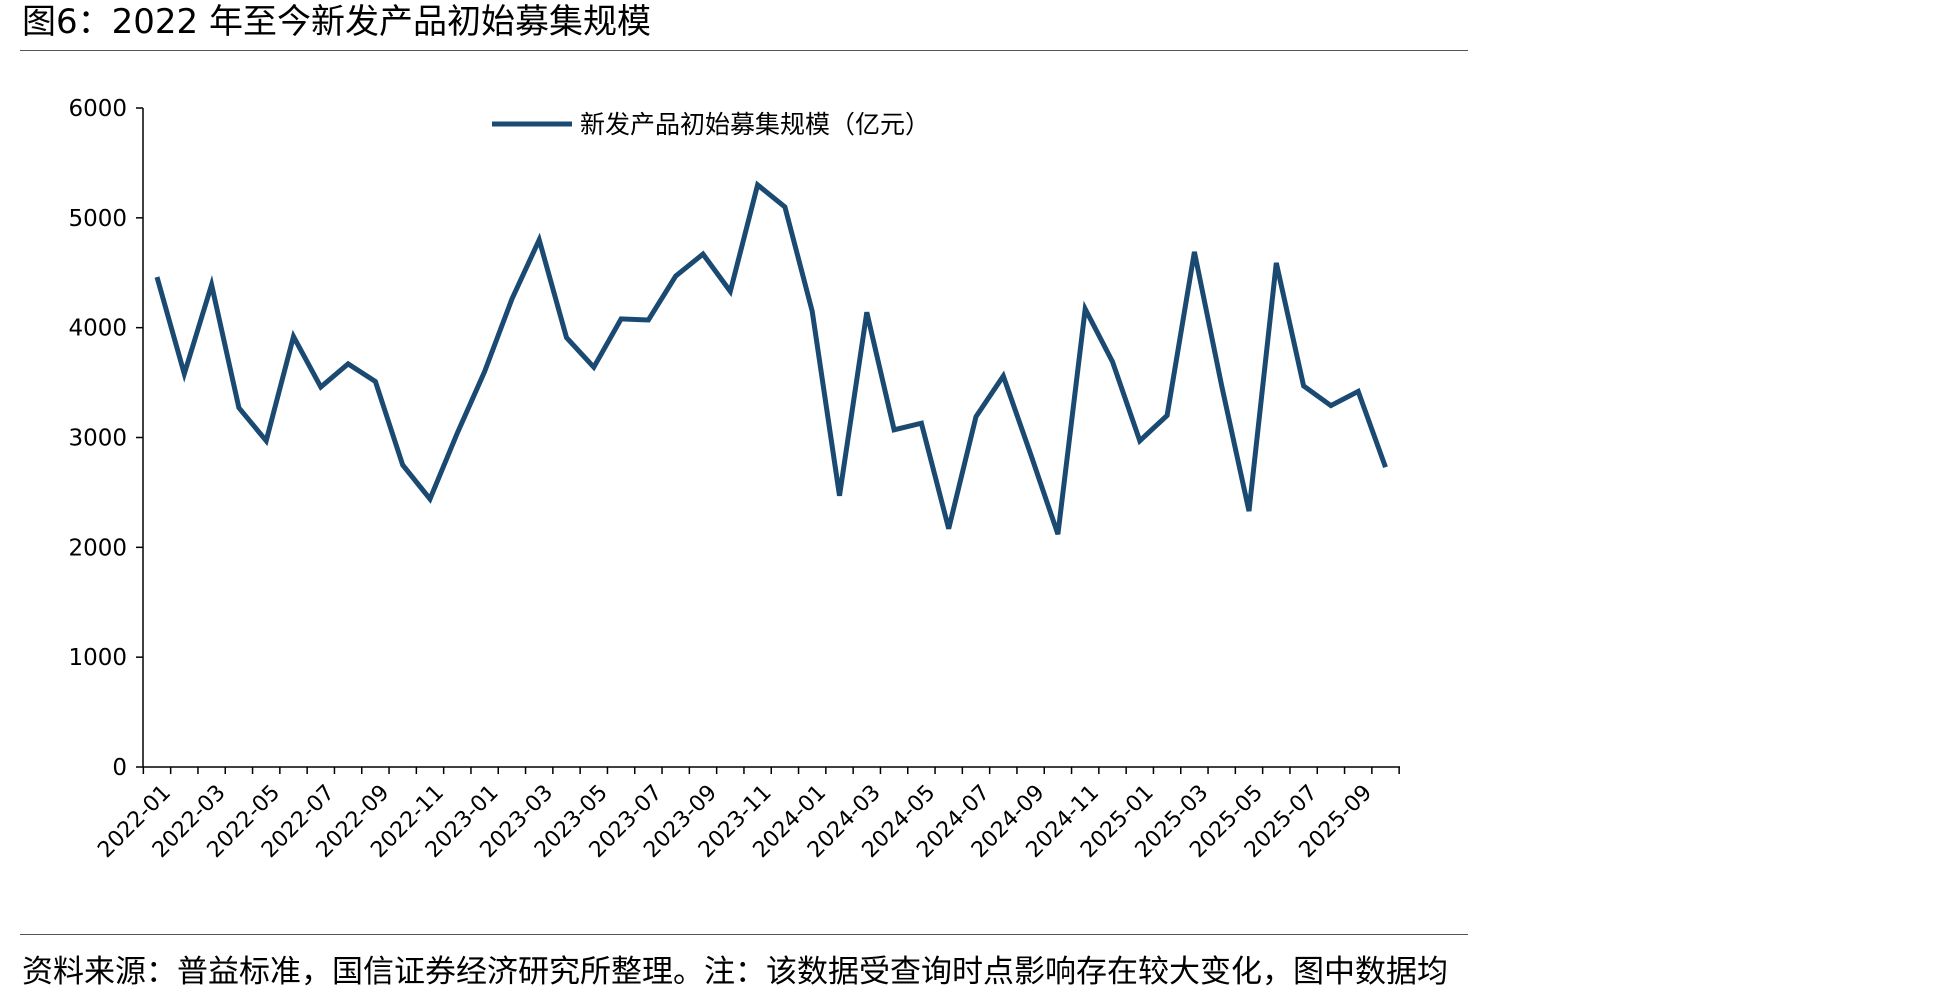  Describe the element at coordinates (755, 124) in the screenshot. I see `legend-label: 新发产品初始募集规模（亿元）` at that location.